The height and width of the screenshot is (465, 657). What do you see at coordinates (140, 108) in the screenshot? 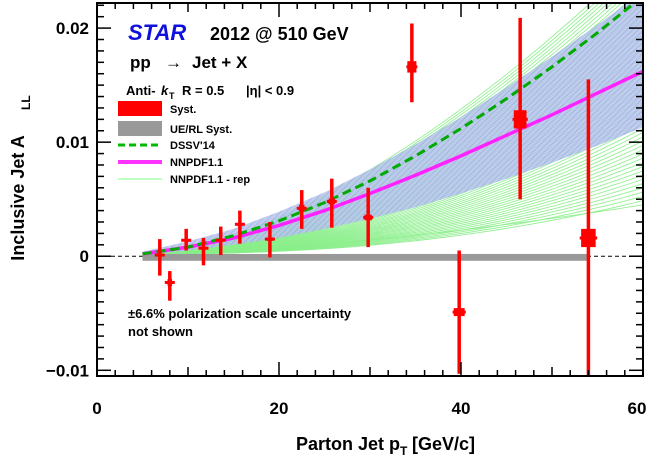
I see `legend-swatch-syst` at bounding box center [140, 108].